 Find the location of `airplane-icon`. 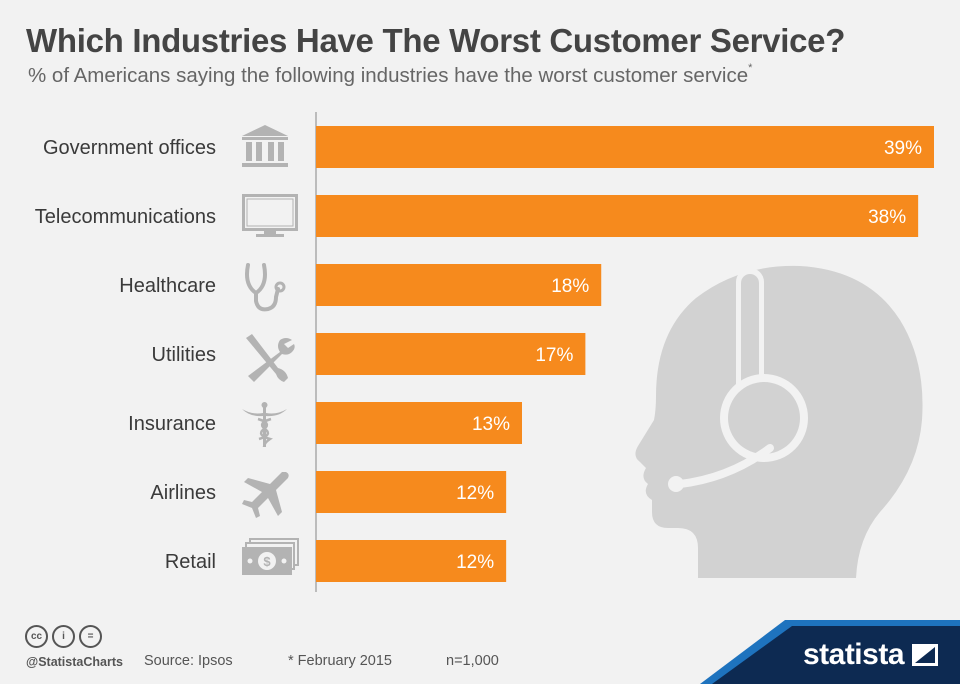

airplane-icon is located at coordinates (265, 495).